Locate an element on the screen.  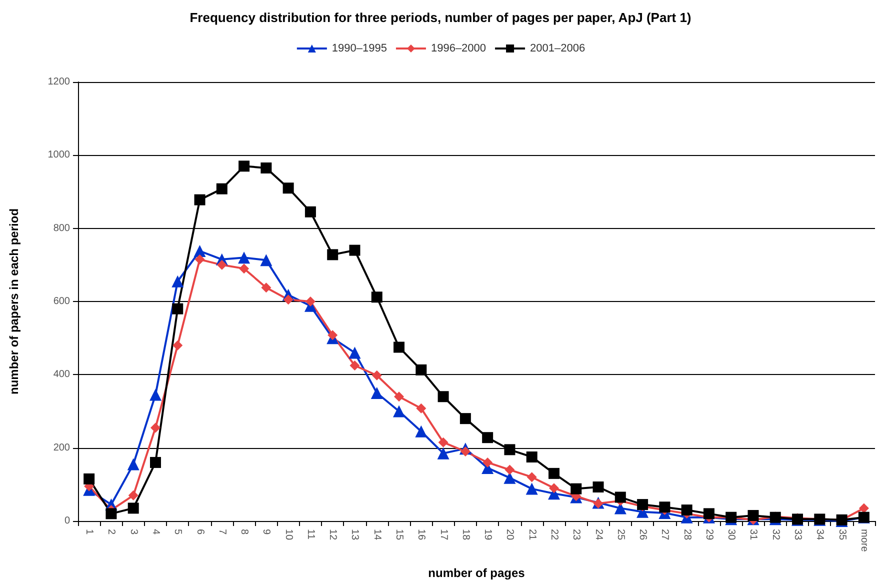
y-tick-label: 600 is located at coordinates (61, 301).